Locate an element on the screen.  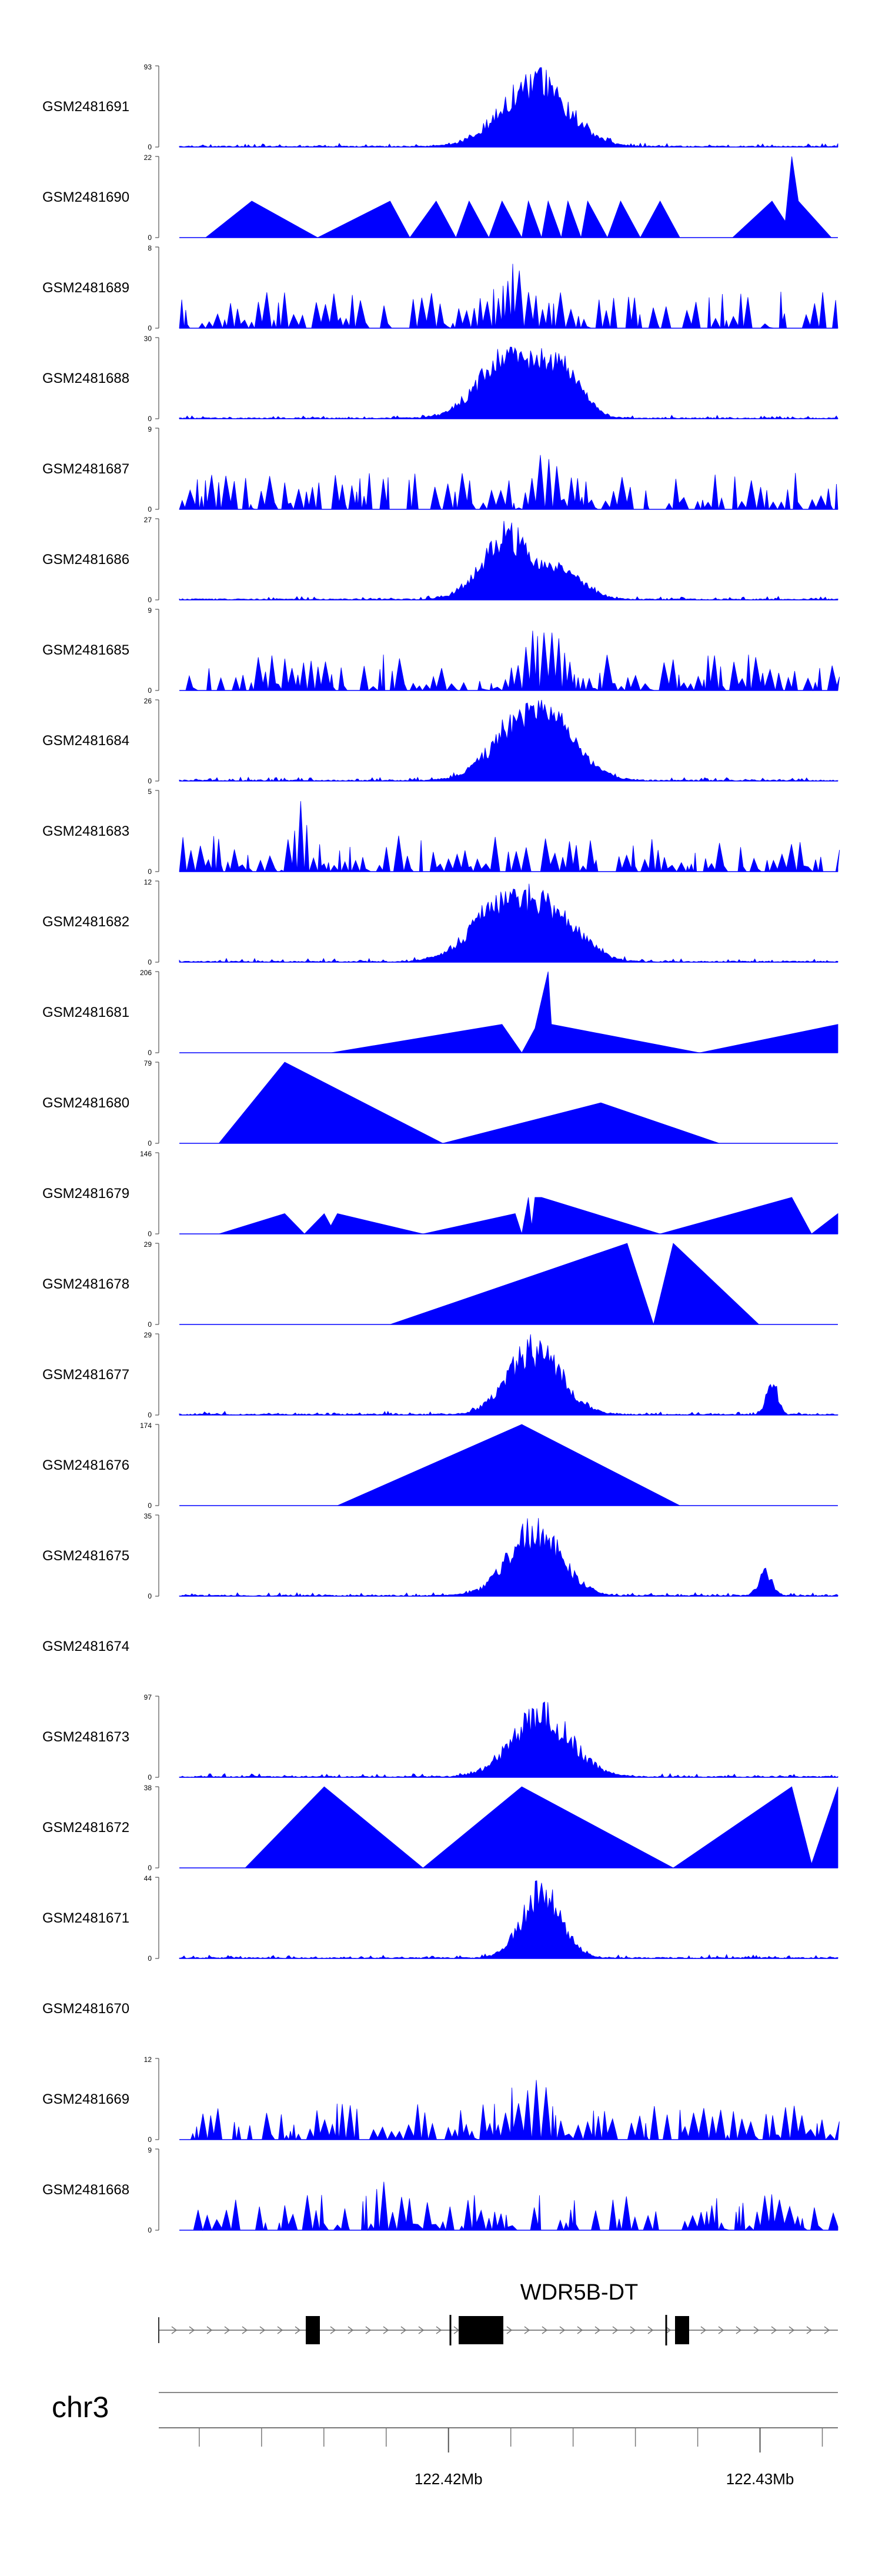
y-axis-max-label: 38 is located at coordinates (148, 1788).